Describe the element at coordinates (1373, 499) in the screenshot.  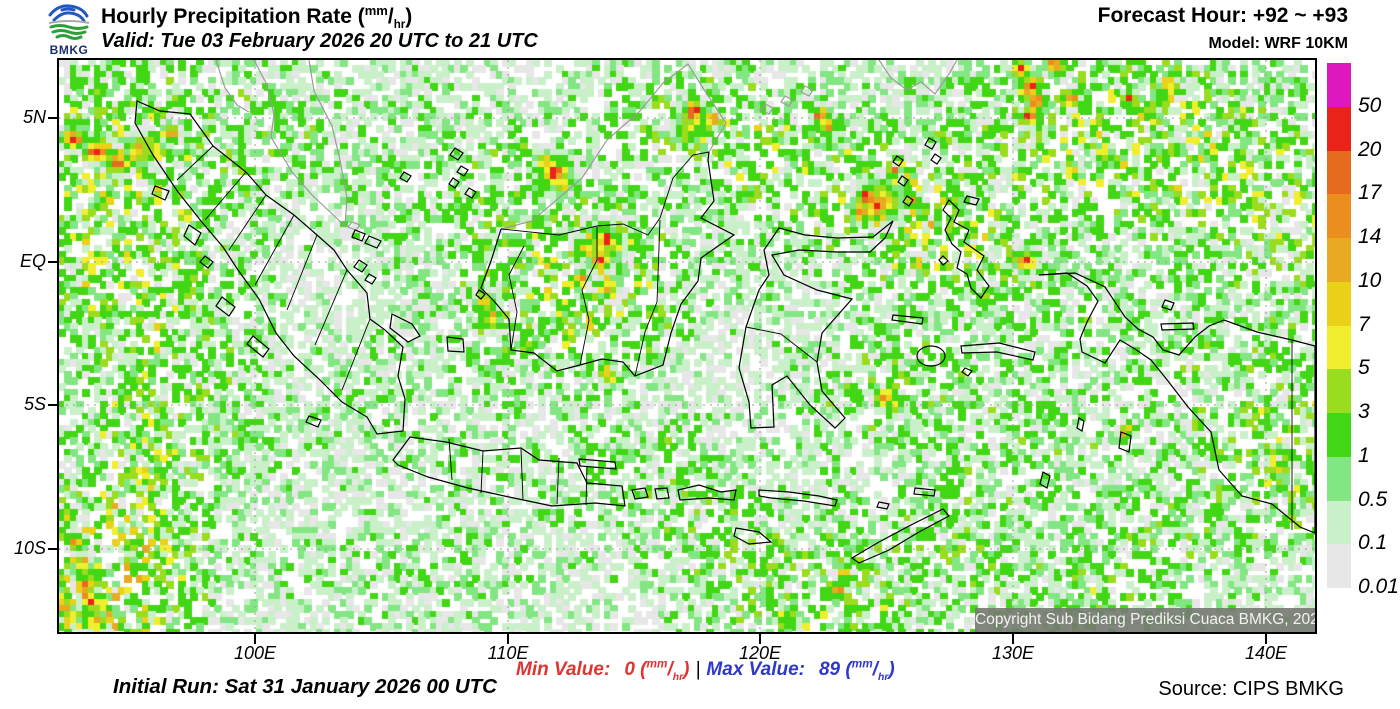
I see `colorbar-label: 0.5` at that location.